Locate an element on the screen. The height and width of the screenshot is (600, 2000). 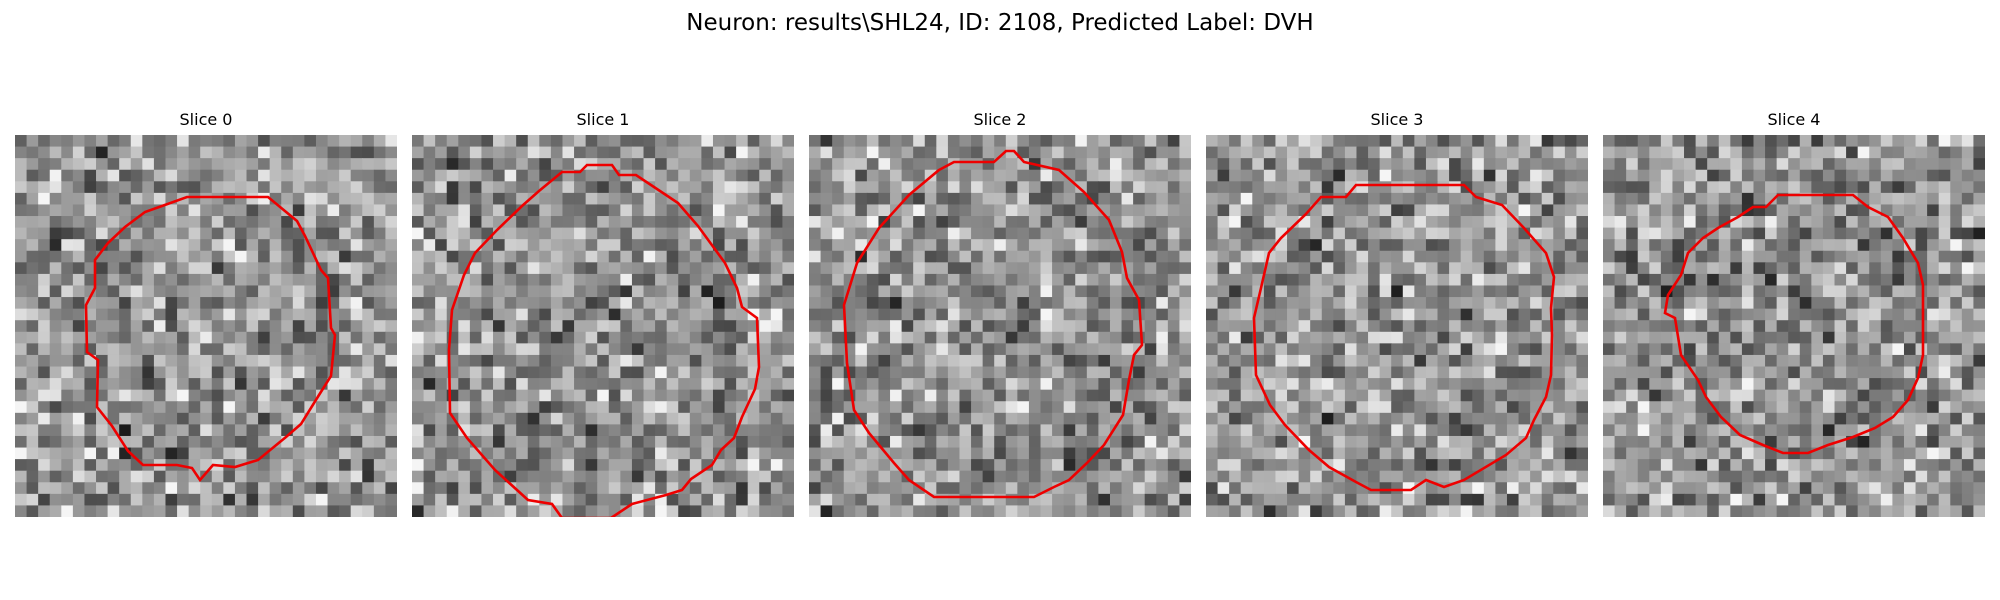
slice-title-2: Slice 2 is located at coordinates (1000, 119).